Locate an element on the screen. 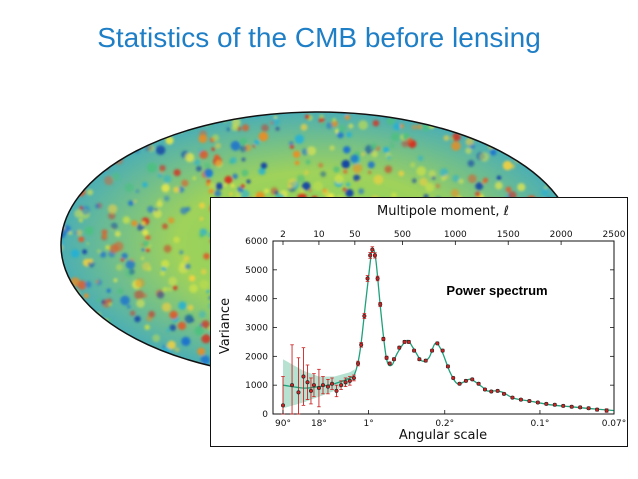  top-tick-label: 2500 is located at coordinates (614, 235).